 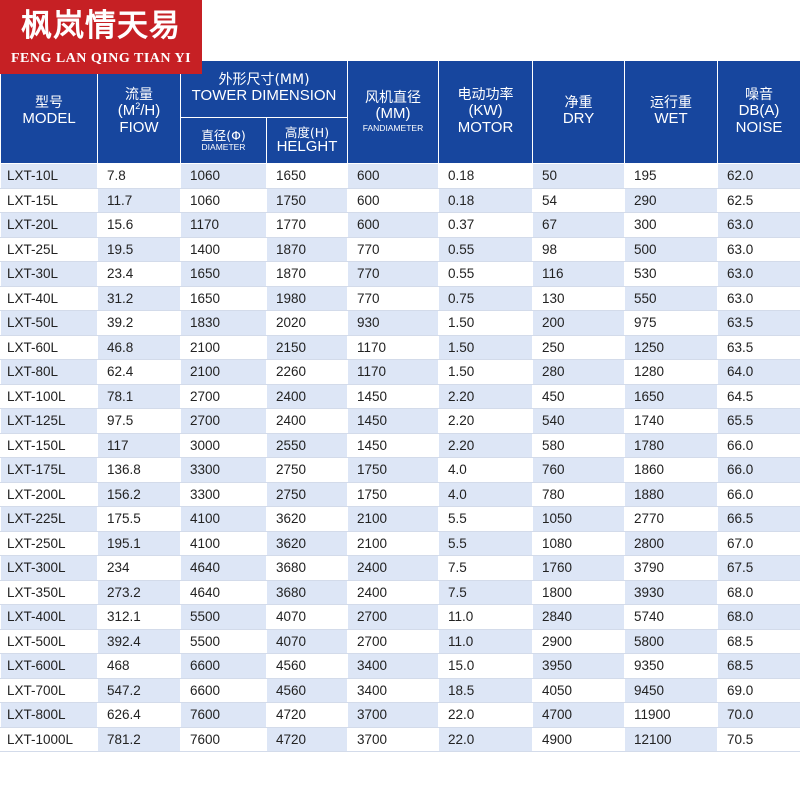 I want to click on header-diameter: 直径(Φ) DIAMETER, so click(x=223, y=140).